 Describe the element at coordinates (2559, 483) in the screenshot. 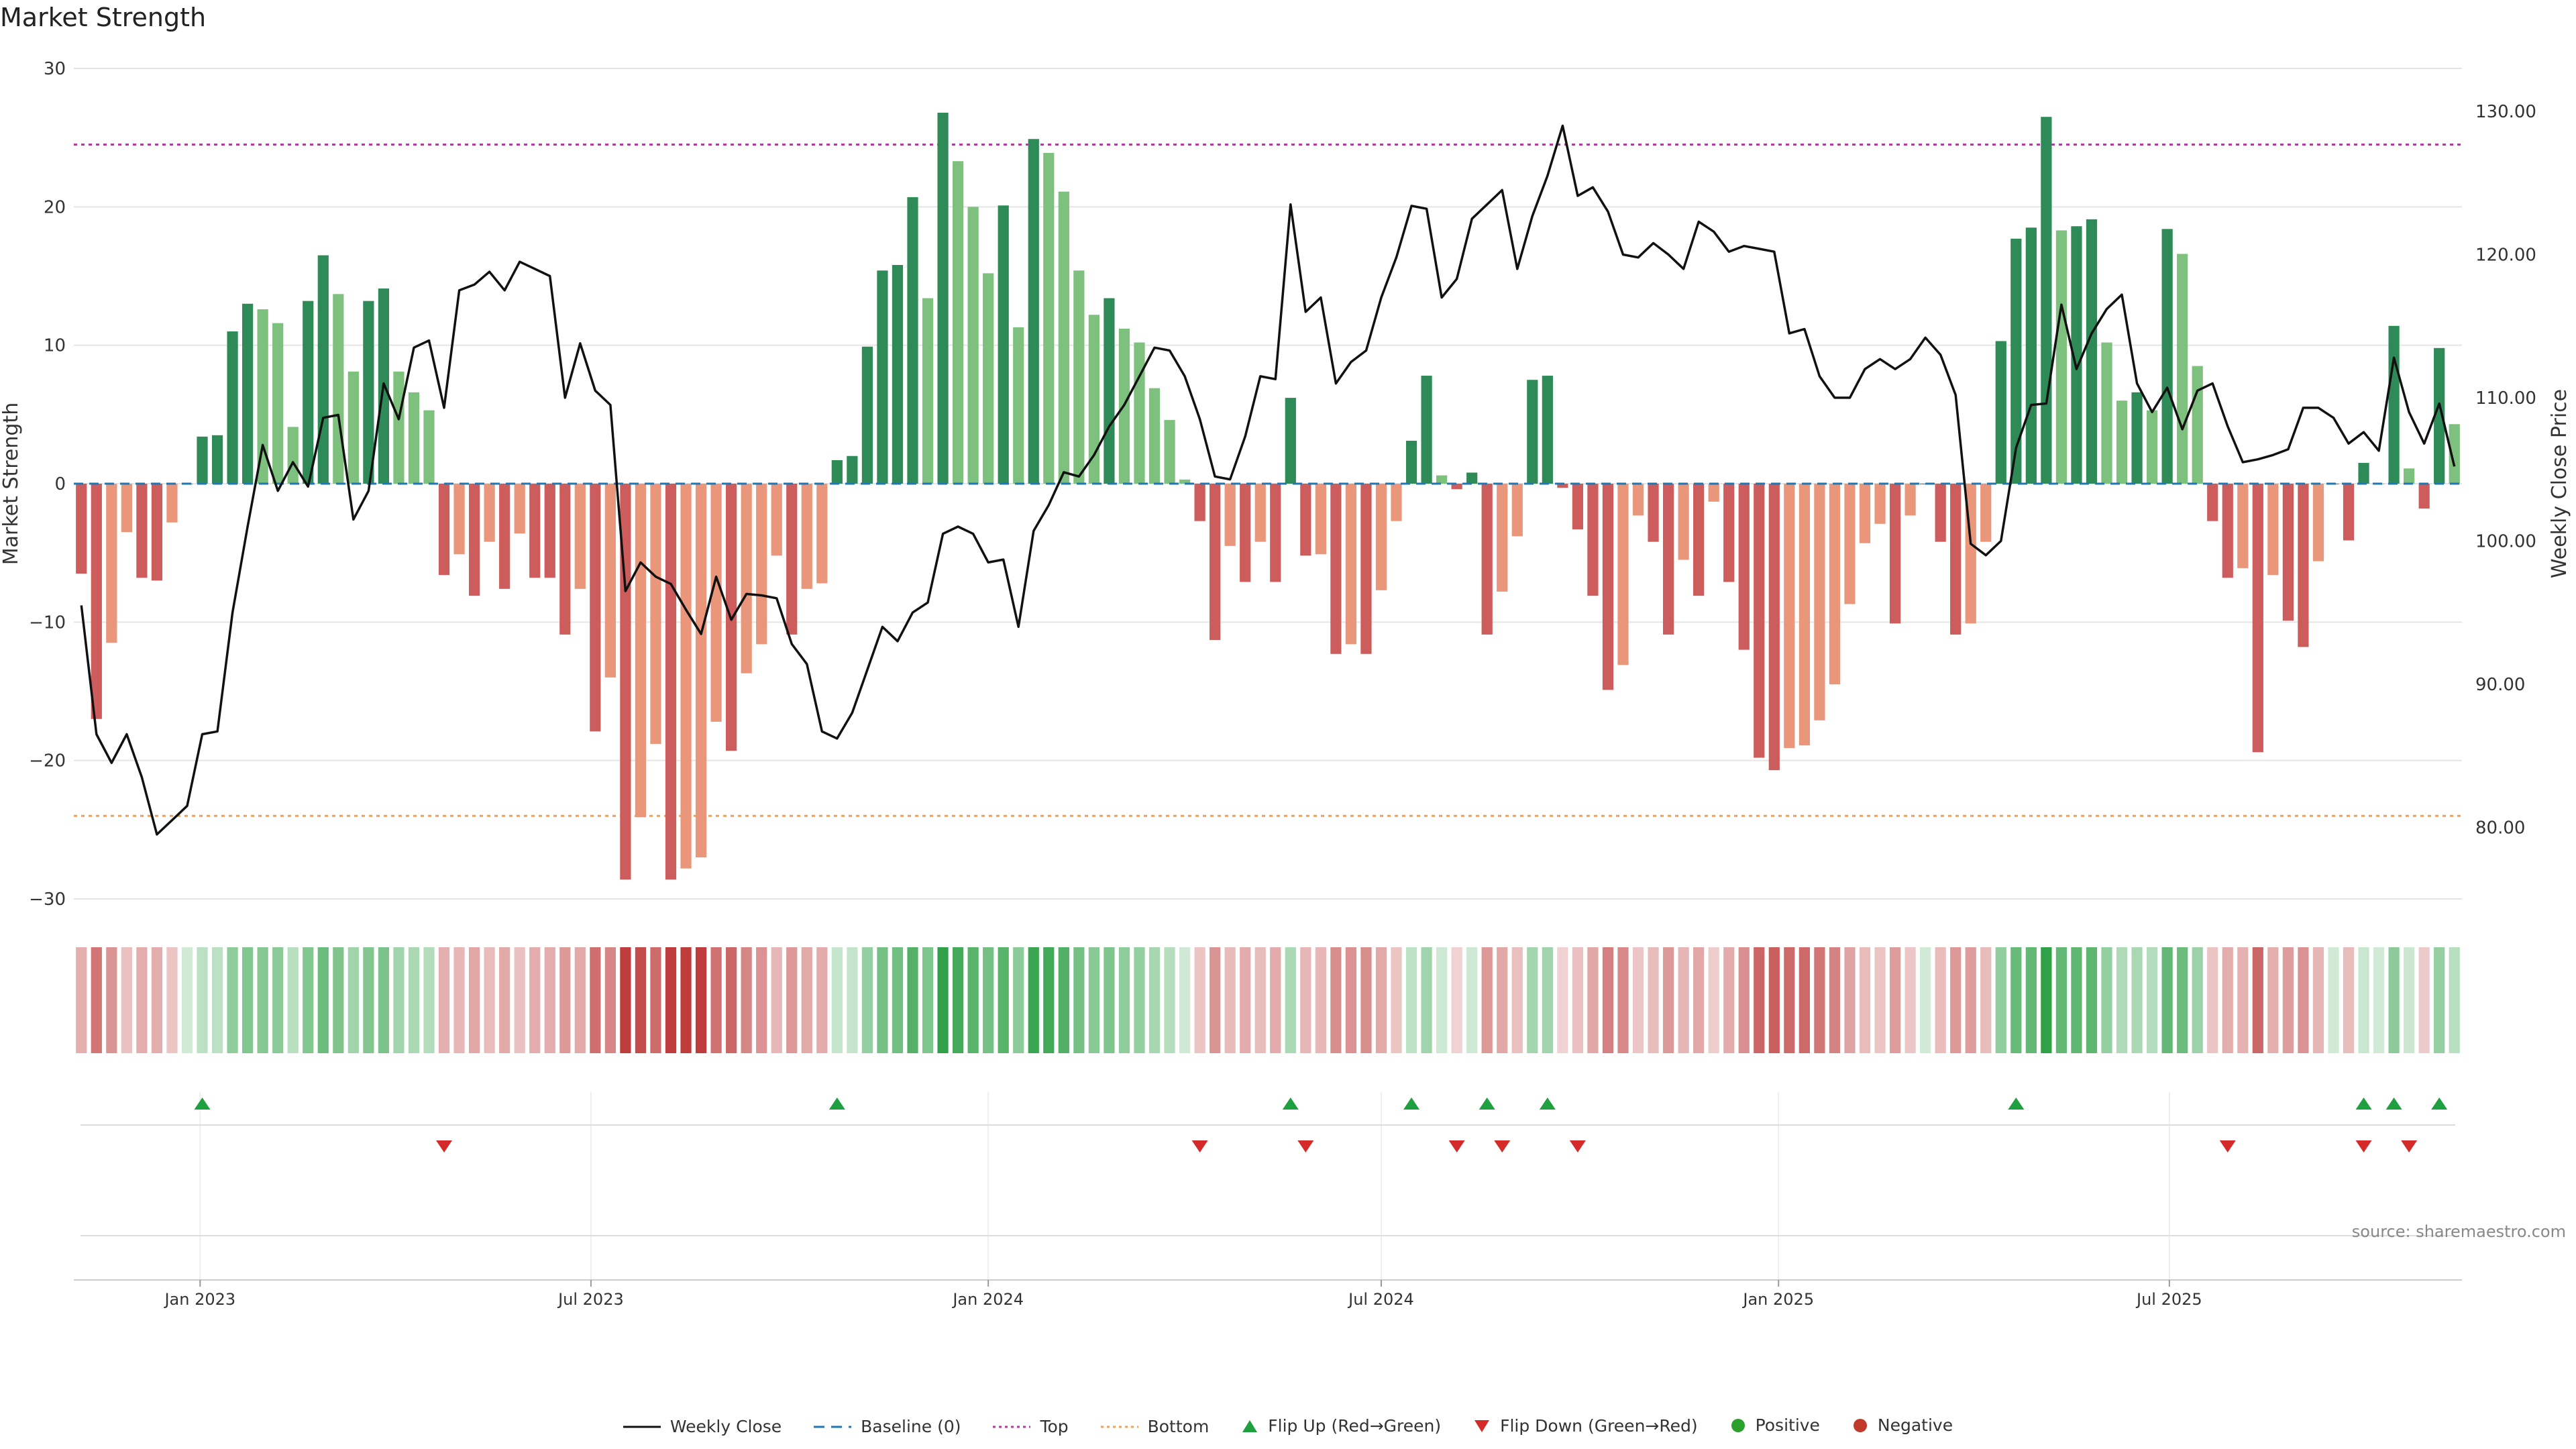

I see `y2-axis-label: Weekly Close Price` at that location.